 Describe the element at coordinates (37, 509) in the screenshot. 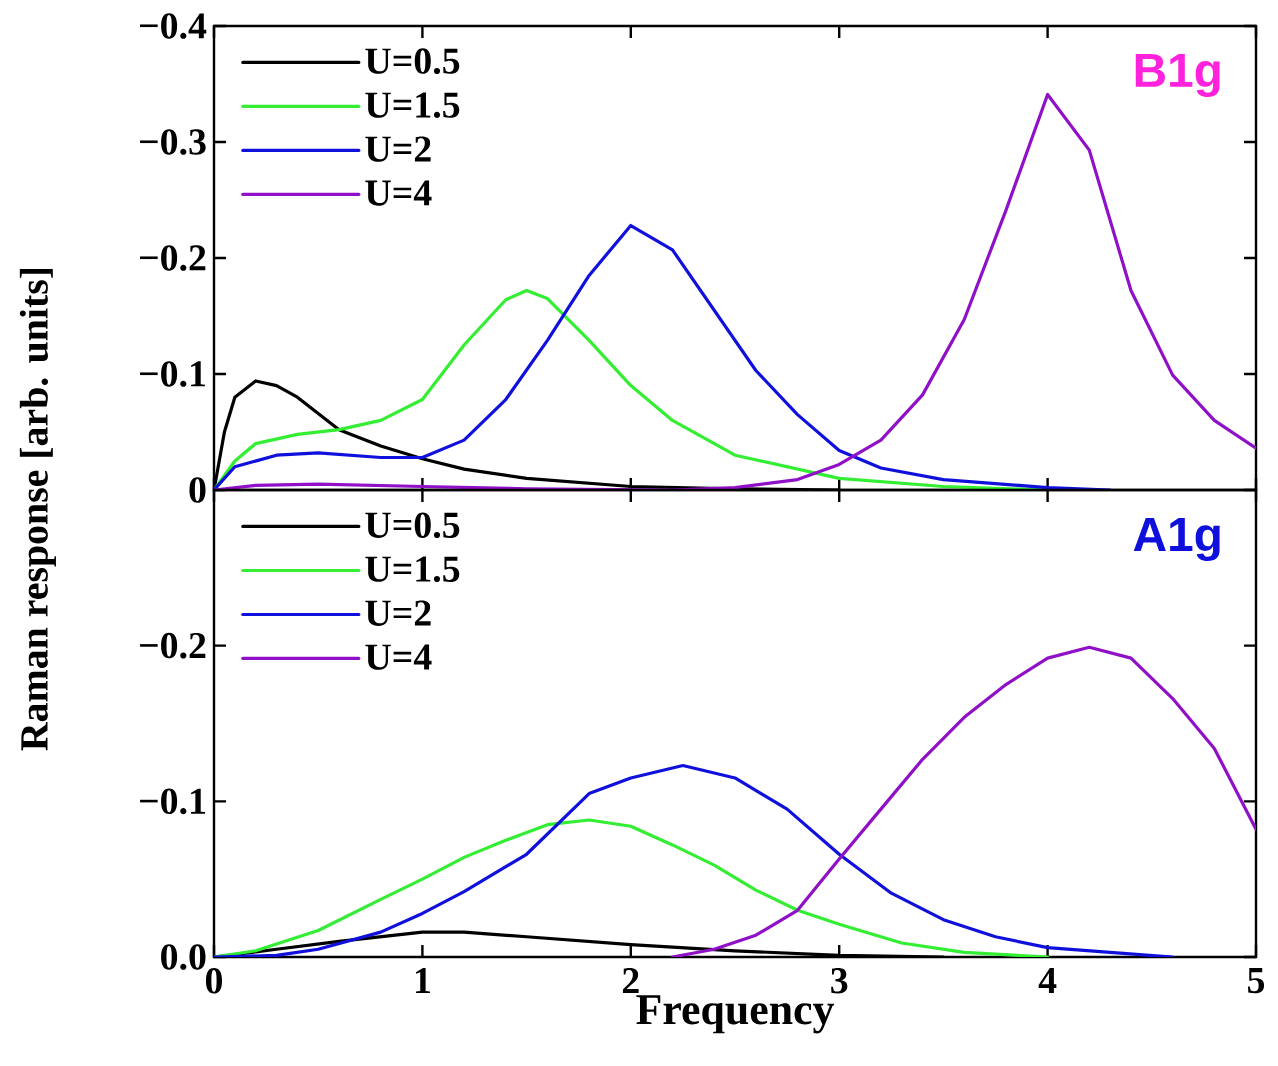

I see `y-axis-title: Raman response [arb. units]` at that location.